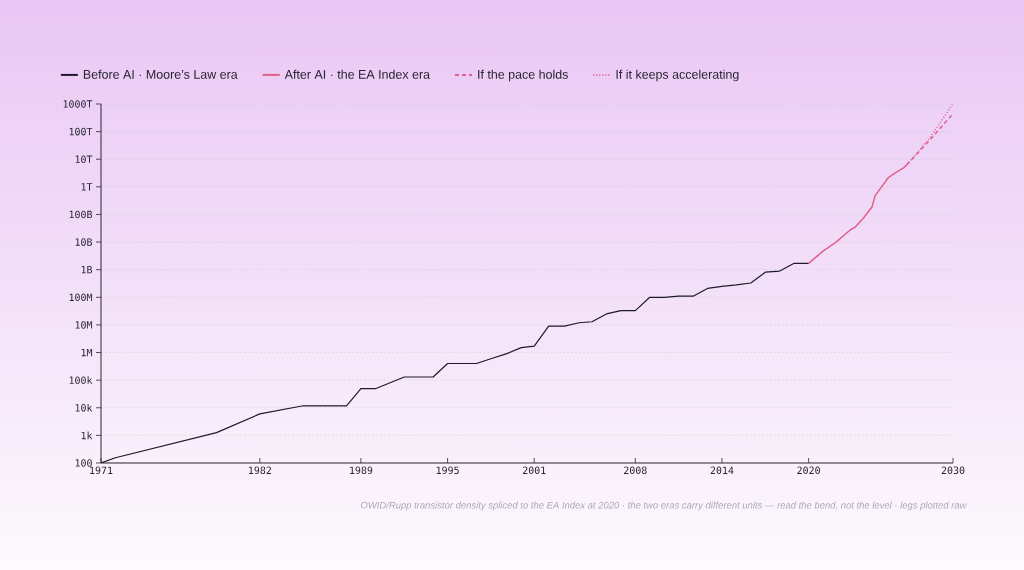  What do you see at coordinates (84, 407) in the screenshot?
I see `y-tick-label: 10k` at bounding box center [84, 407].